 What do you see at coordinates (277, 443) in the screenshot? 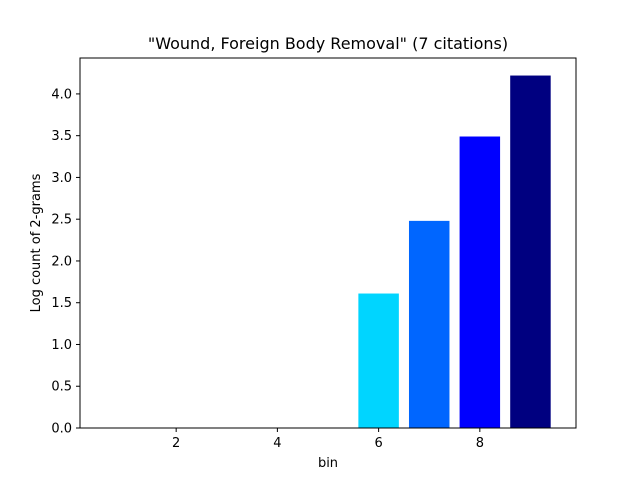
I see `x-tick-label: 4` at bounding box center [277, 443].